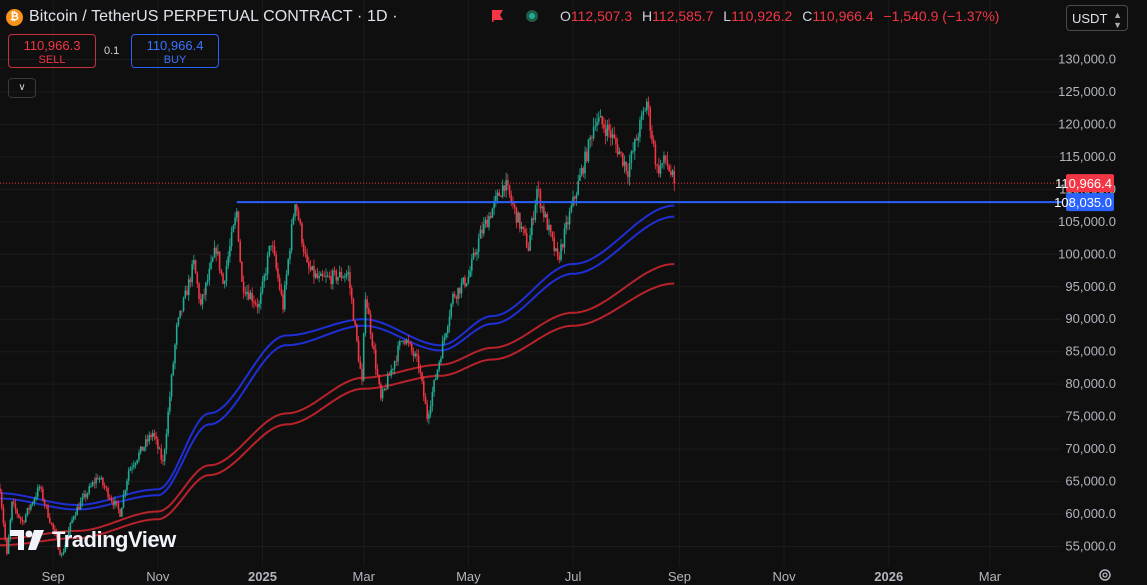 This screenshot has height=585, width=1147. Describe the element at coordinates (532, 16) in the screenshot. I see `market-status-icon` at that location.